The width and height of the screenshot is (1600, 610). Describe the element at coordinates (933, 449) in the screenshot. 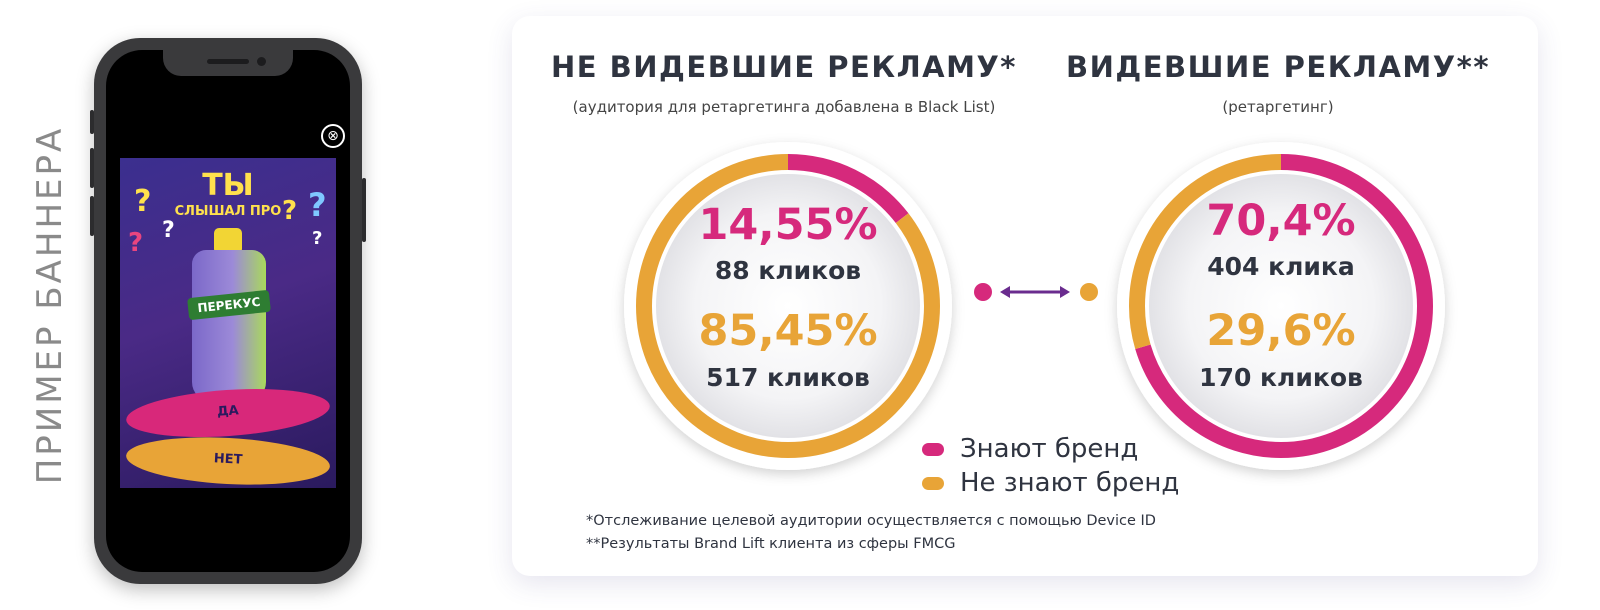

I see `legend-swatch-knows` at that location.